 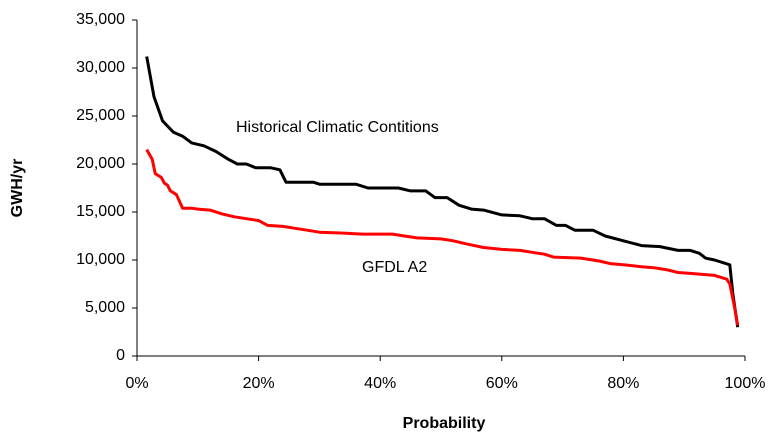 What do you see at coordinates (444, 423) in the screenshot?
I see `x-axis-label: Probability` at bounding box center [444, 423].